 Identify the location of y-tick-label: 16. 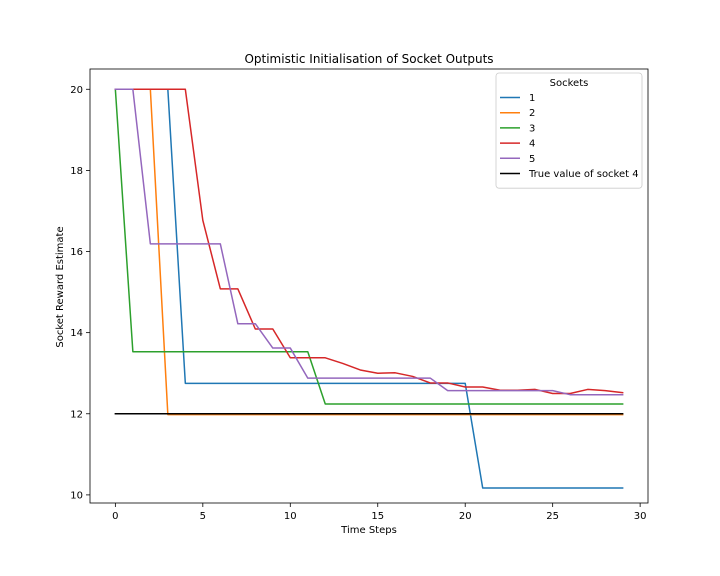
(76, 252).